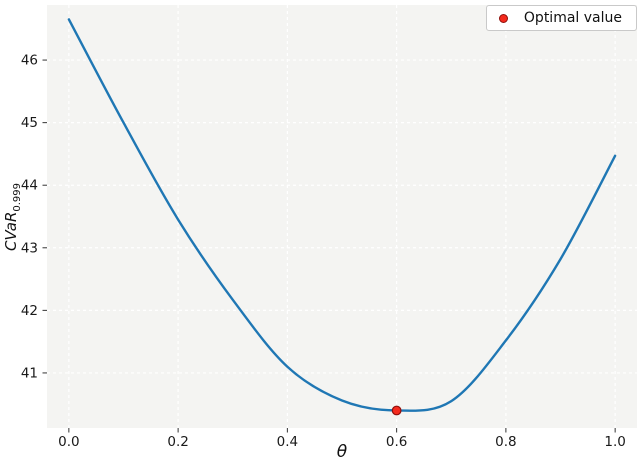  What do you see at coordinates (29, 186) in the screenshot?
I see `y-tick-label: 44` at bounding box center [29, 186].